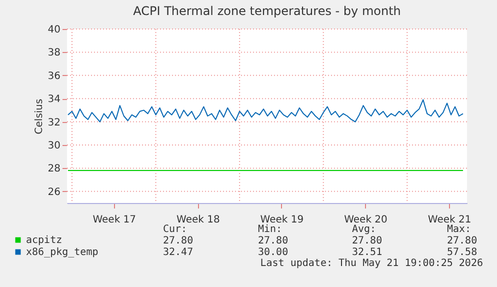  Describe the element at coordinates (175, 229) in the screenshot. I see `text: Cur:` at that location.